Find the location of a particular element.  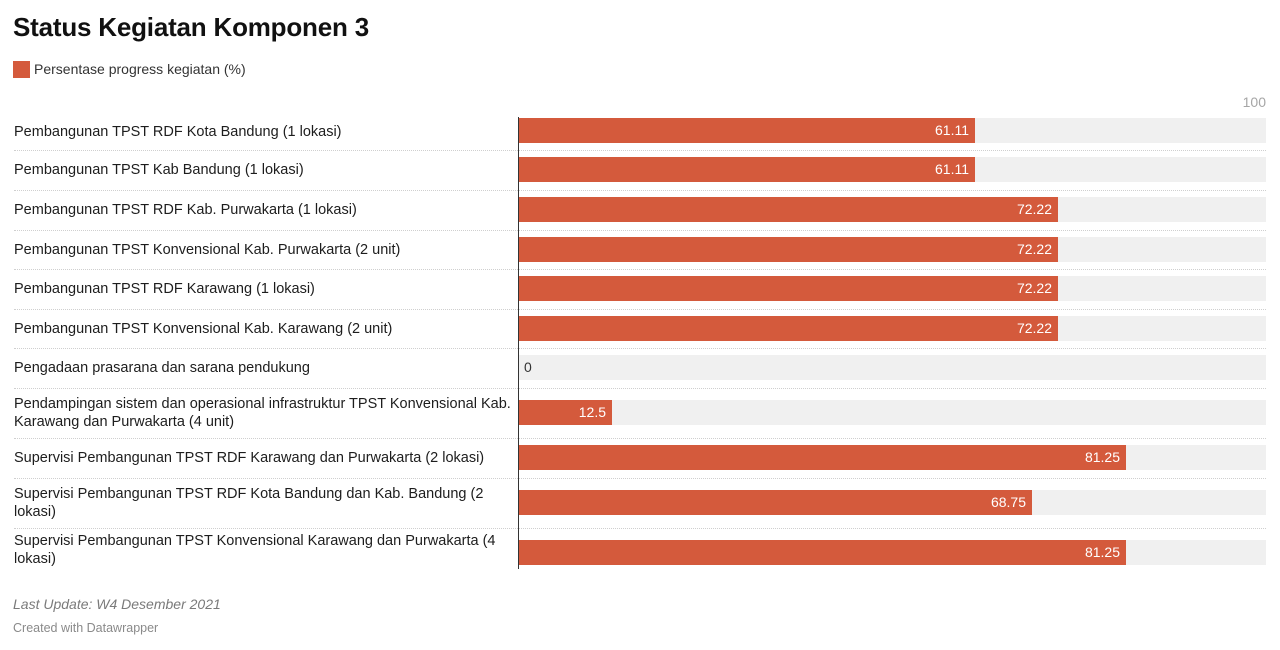

bar-value-label: 12.5 is located at coordinates (592, 412).